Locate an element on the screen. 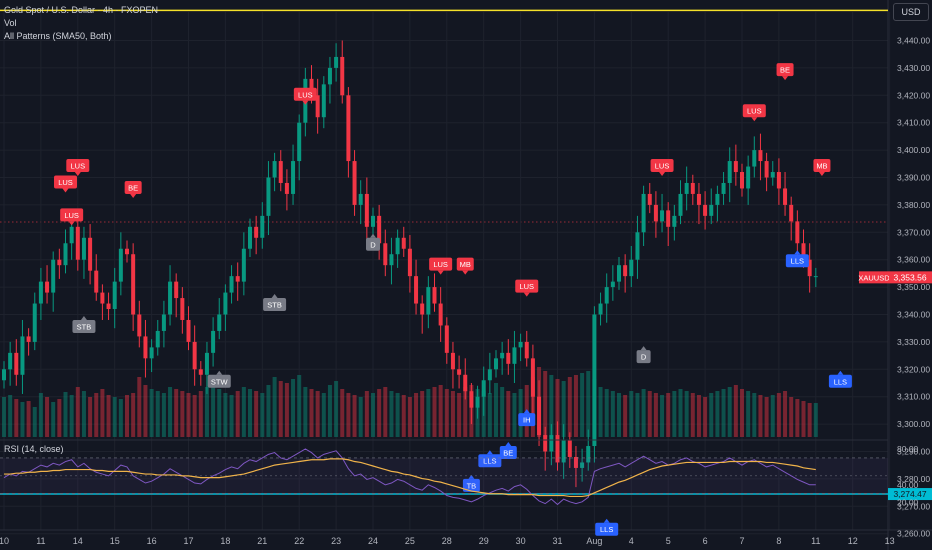 This screenshot has width=932, height=550. currency-button: USD is located at coordinates (911, 12).